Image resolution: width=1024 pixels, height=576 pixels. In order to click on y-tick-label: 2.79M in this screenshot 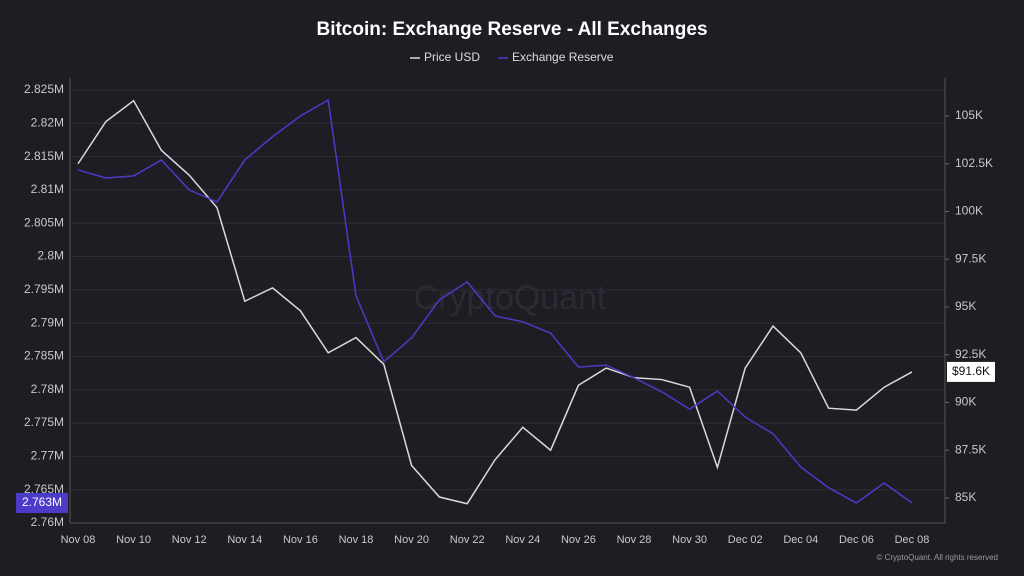, I will do `click(47, 322)`.